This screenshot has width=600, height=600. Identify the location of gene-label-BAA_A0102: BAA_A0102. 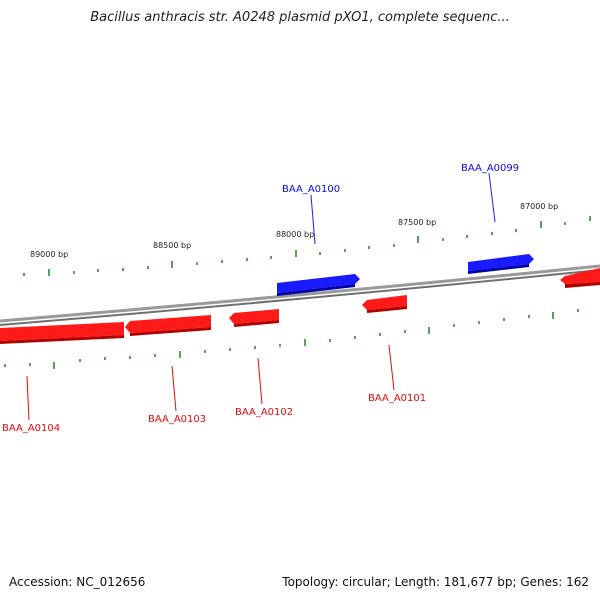
(264, 412).